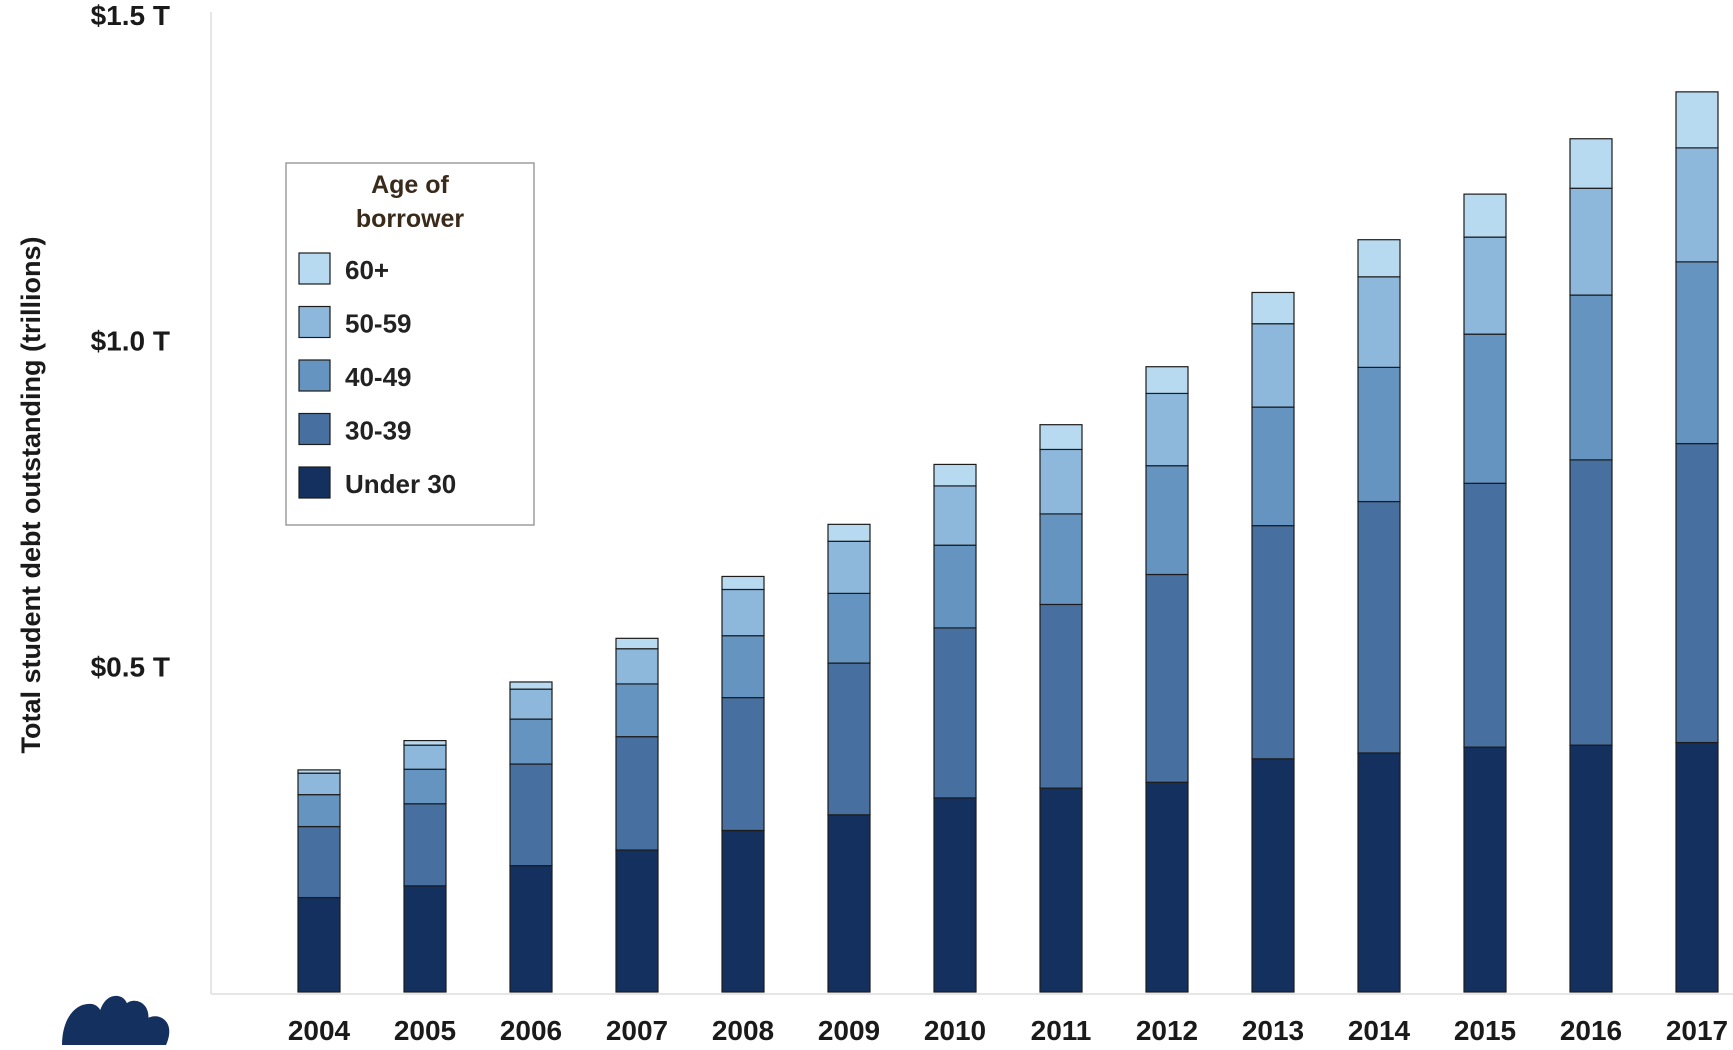 Image resolution: width=1733 pixels, height=1050 pixels. I want to click on legend-item: 40-49, so click(355, 375).